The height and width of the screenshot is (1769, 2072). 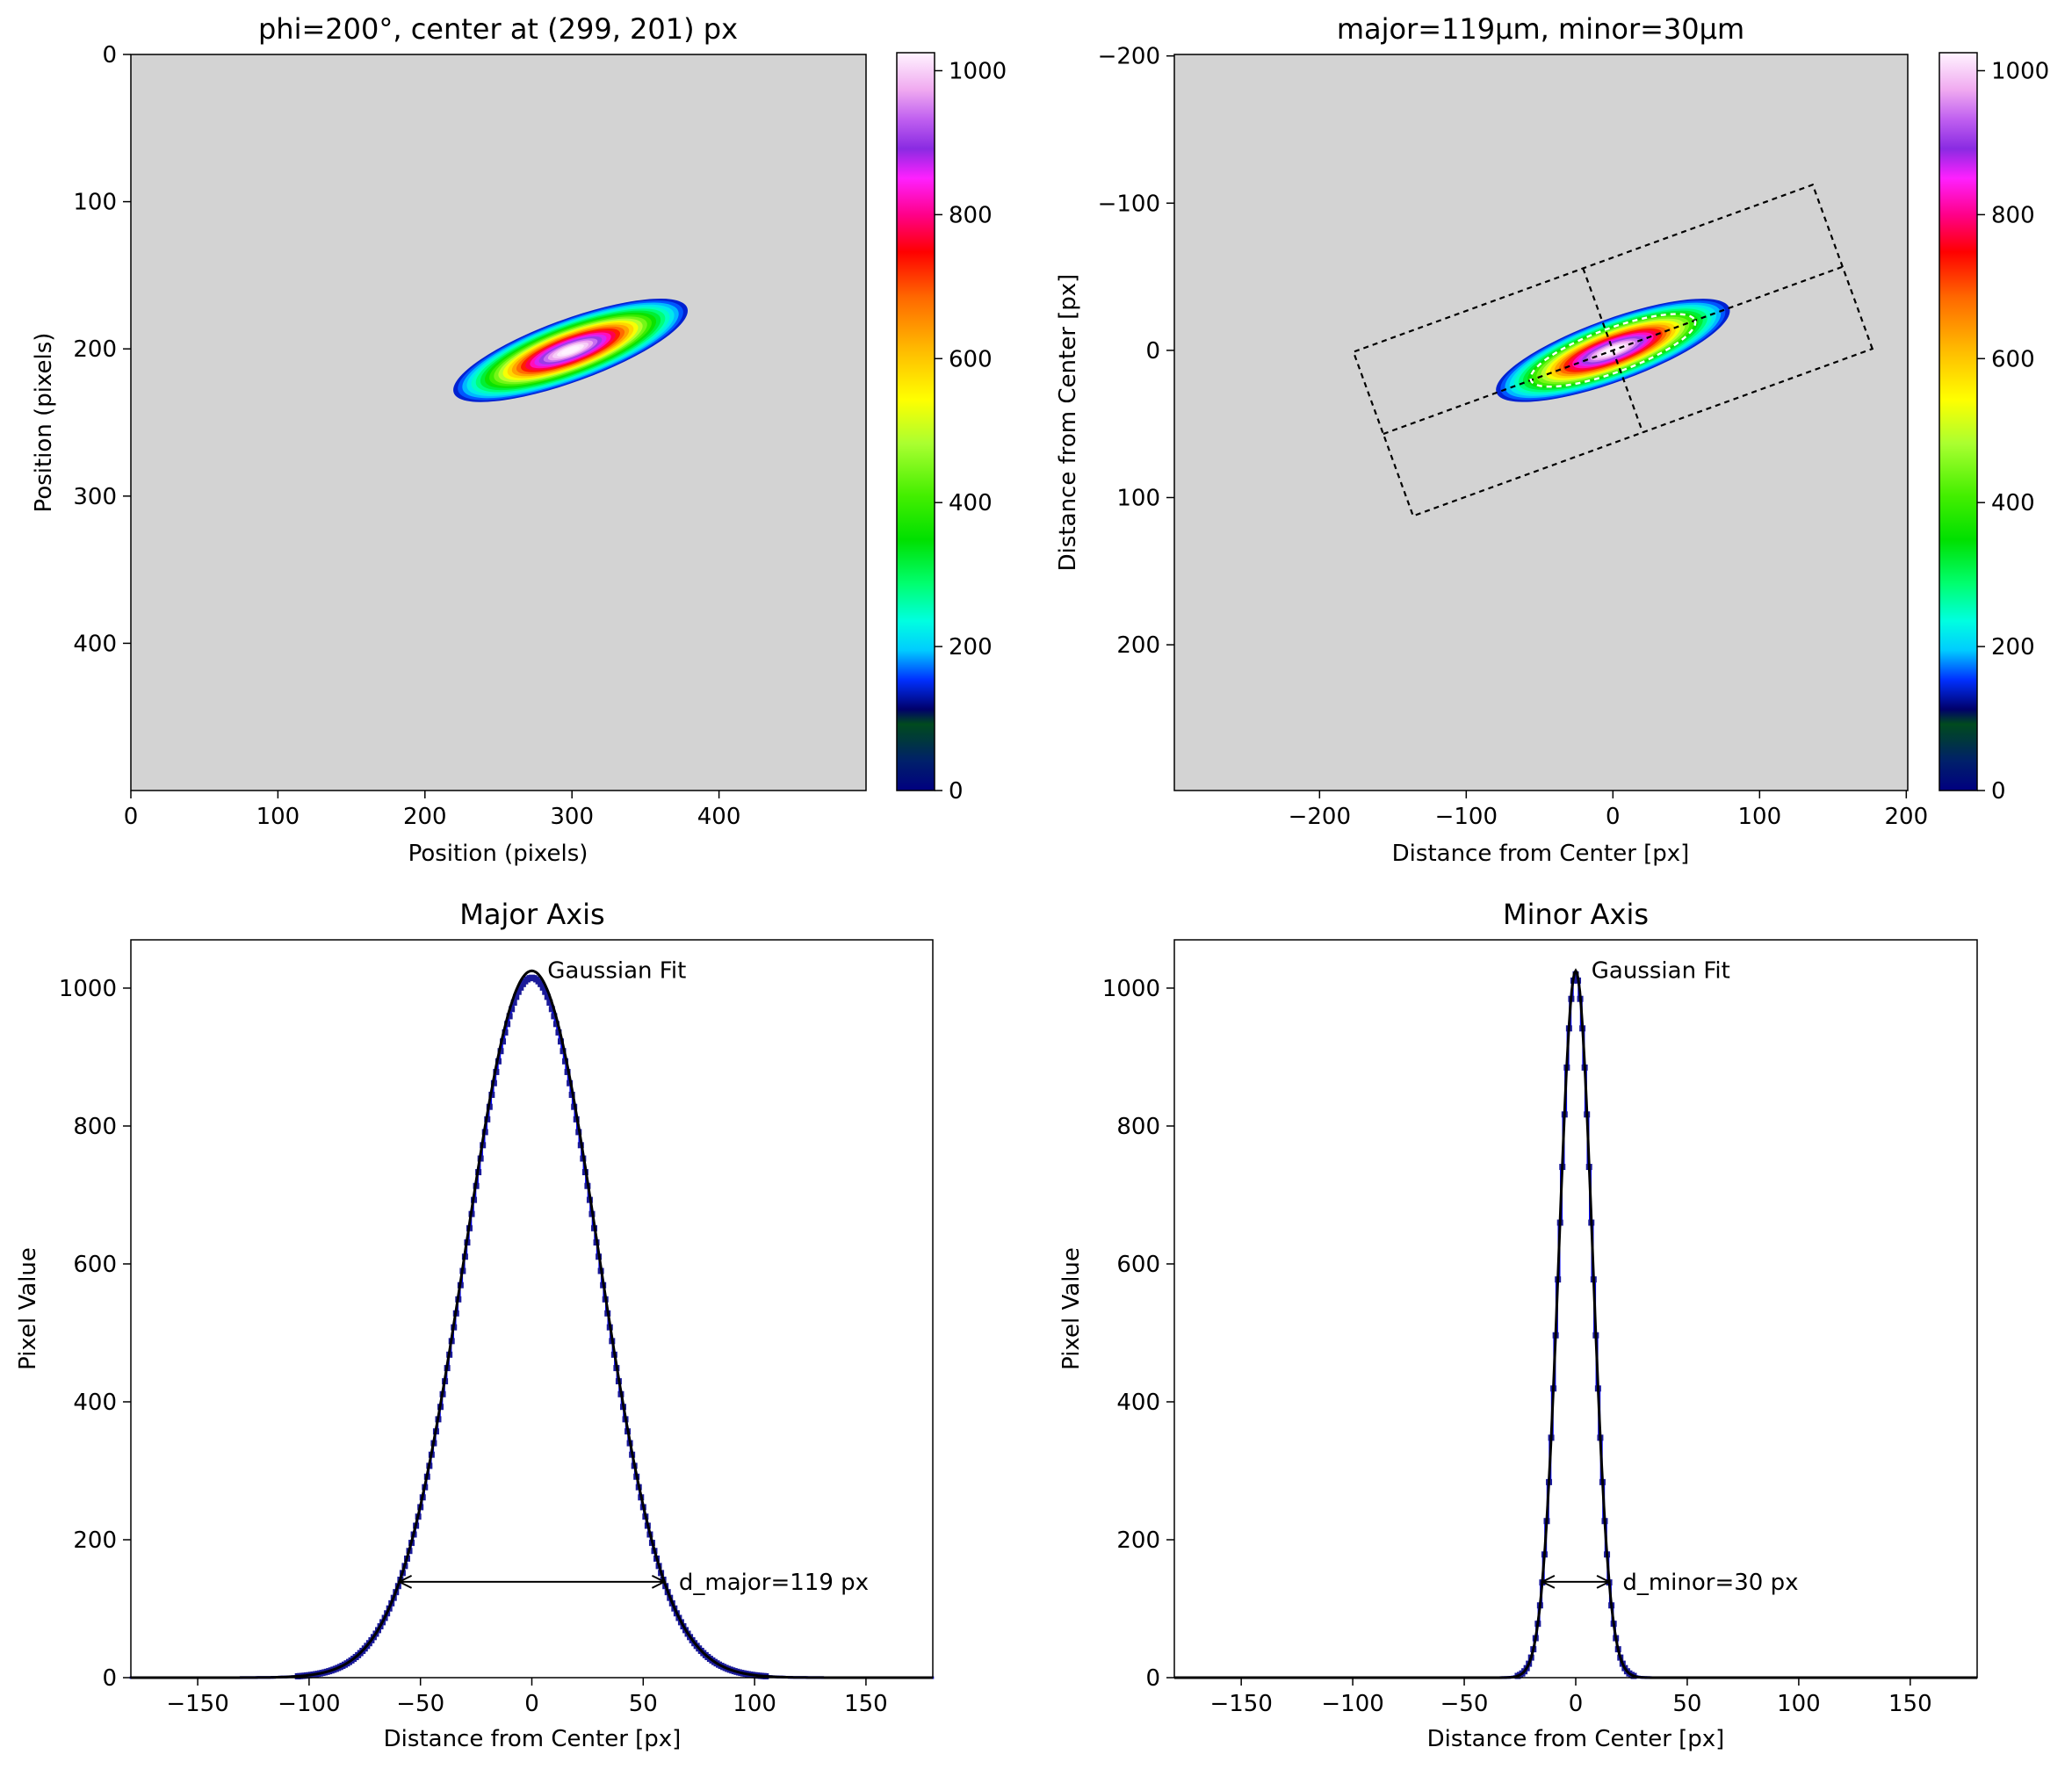 I want to click on colorbar-tick-label: 1000, so click(x=978, y=71).